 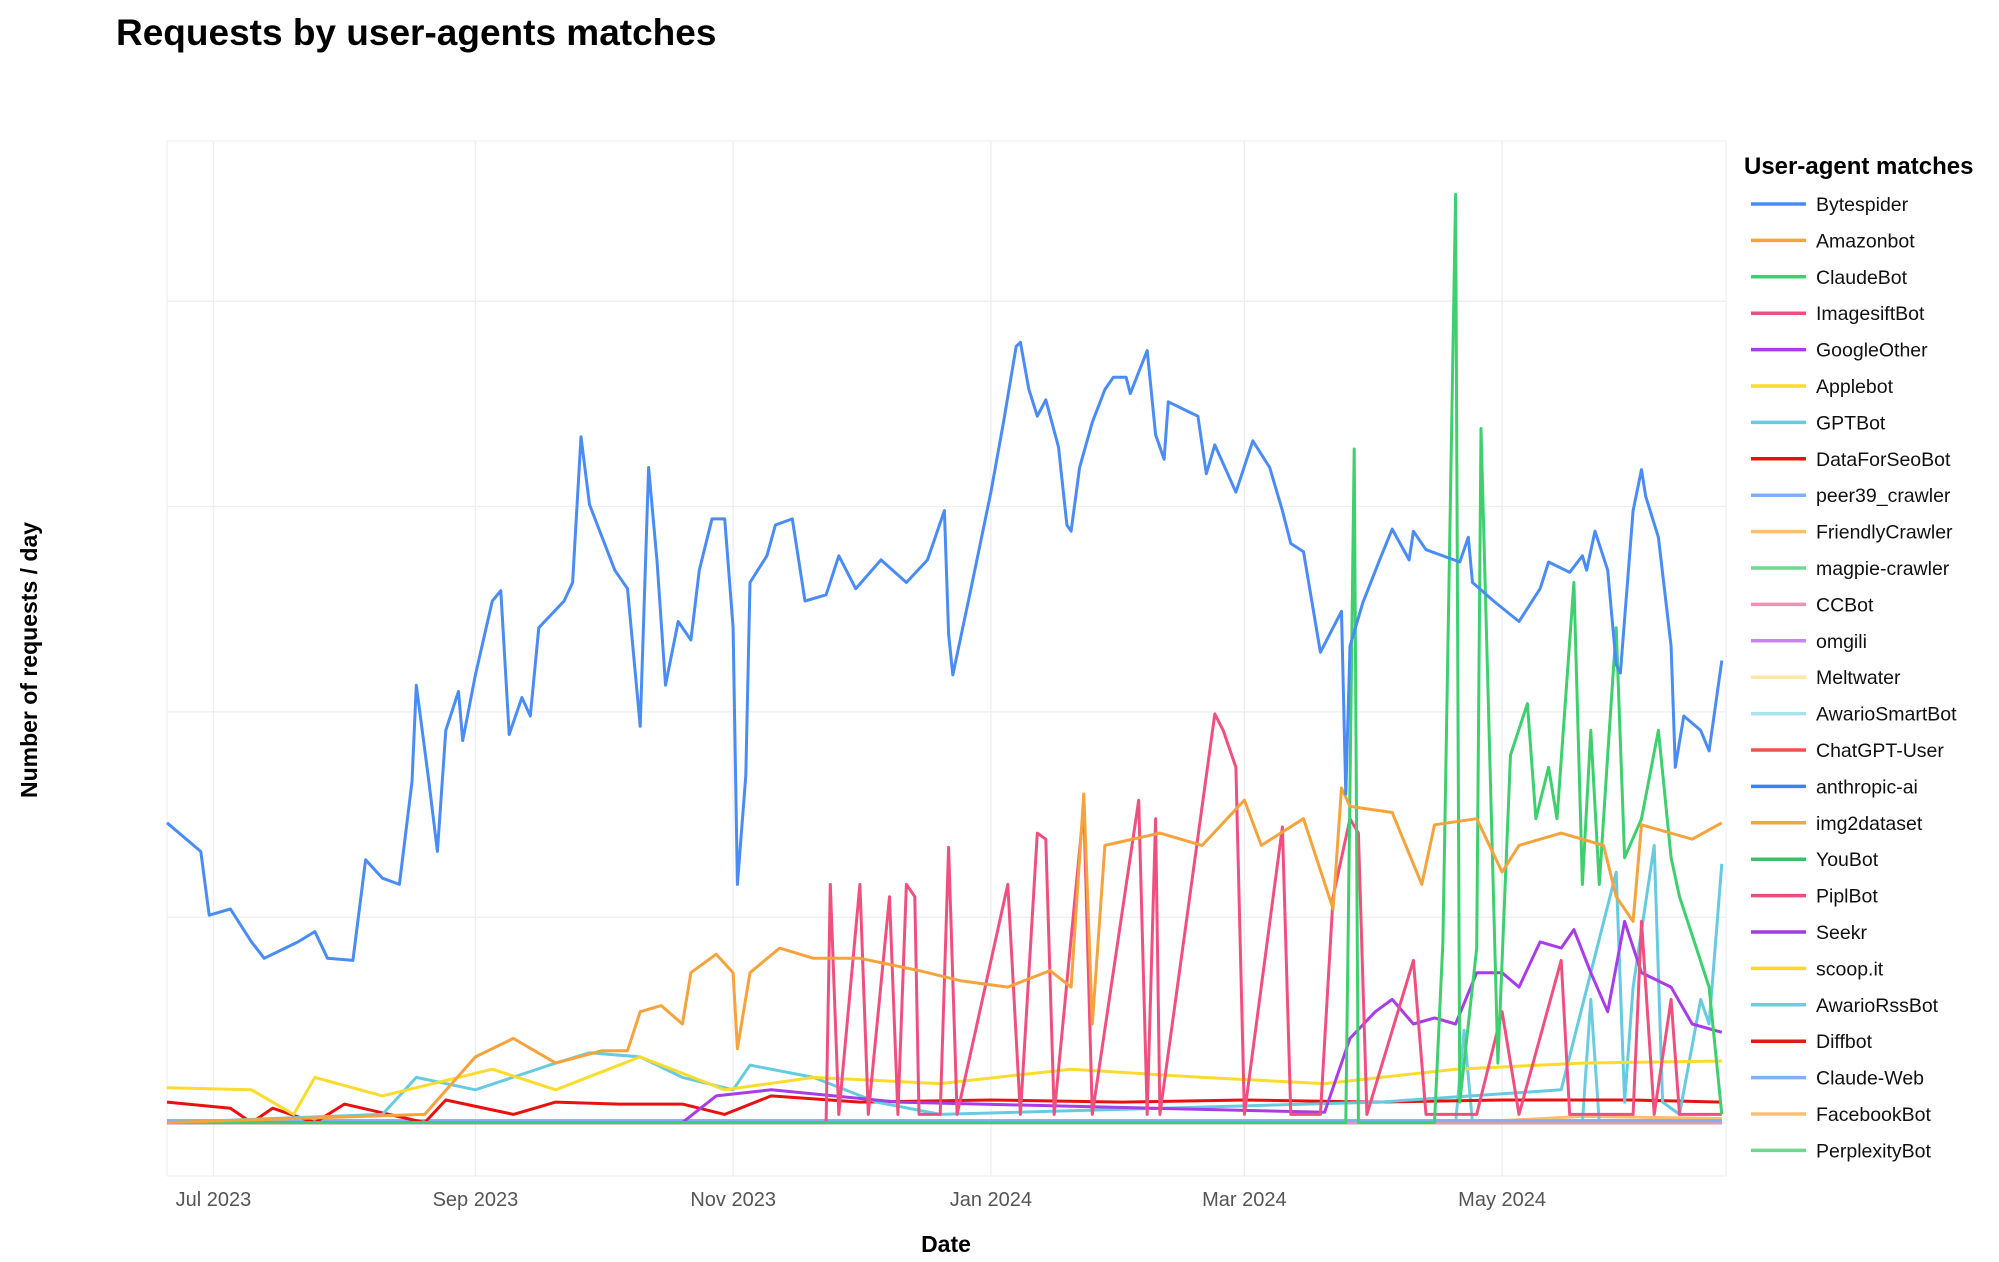 I want to click on legend-item: FriendlyCrawler, so click(x=1852, y=533).